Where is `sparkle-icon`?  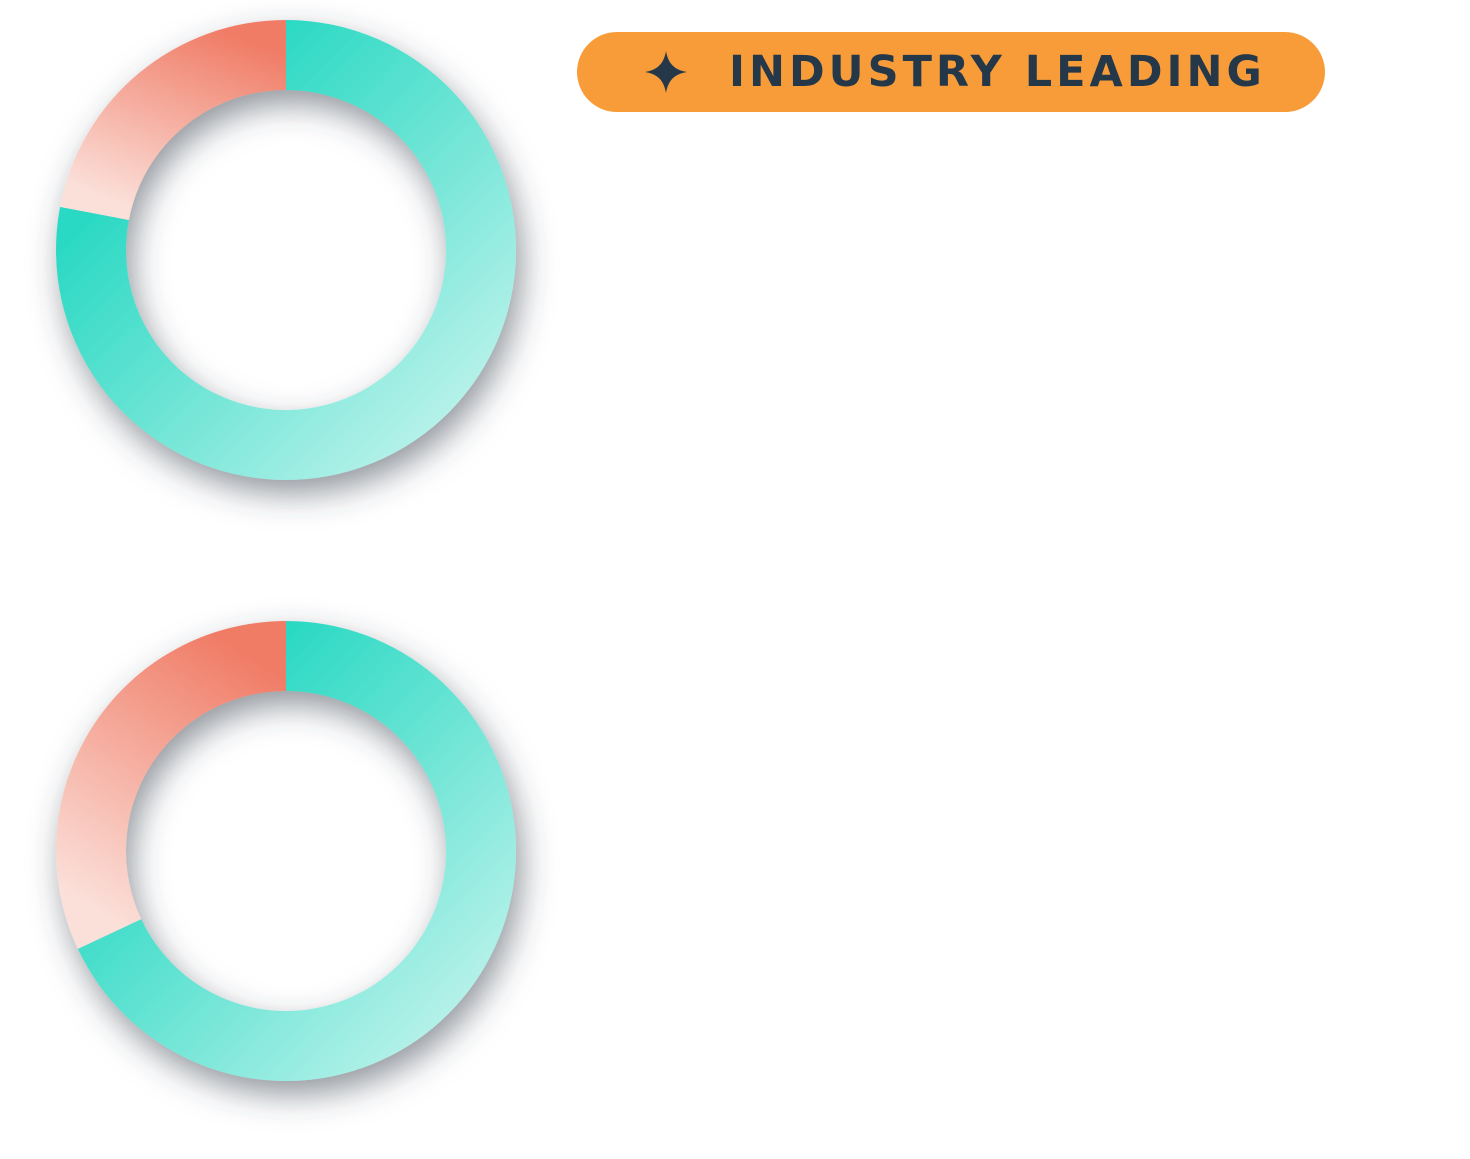
sparkle-icon is located at coordinates (666, 72).